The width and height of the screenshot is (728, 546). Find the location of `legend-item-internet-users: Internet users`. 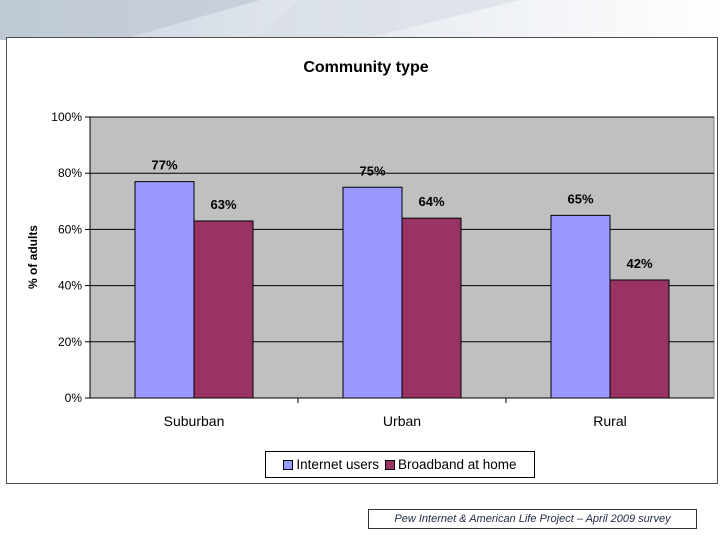

legend-item-internet-users: Internet users is located at coordinates (331, 464).